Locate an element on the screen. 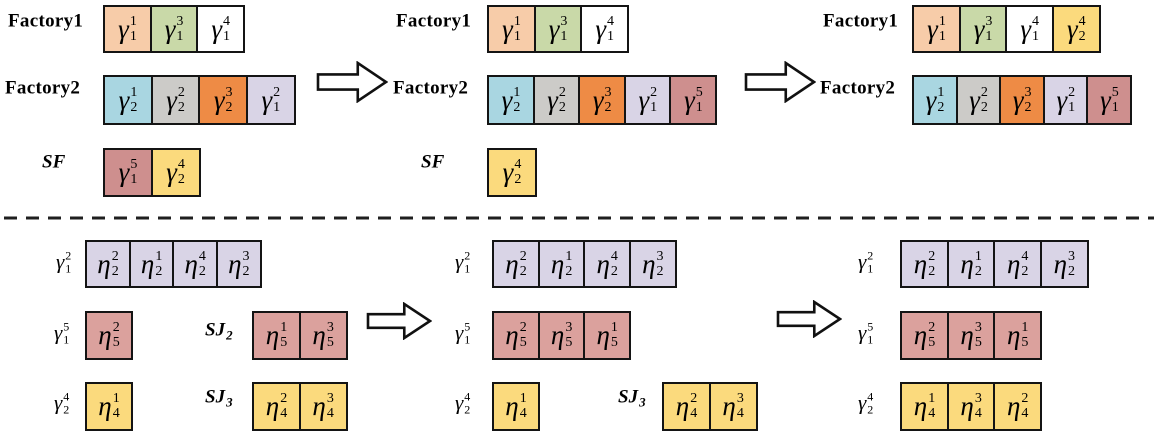  label-p5-sj3: SJ3 is located at coordinates (632, 398).